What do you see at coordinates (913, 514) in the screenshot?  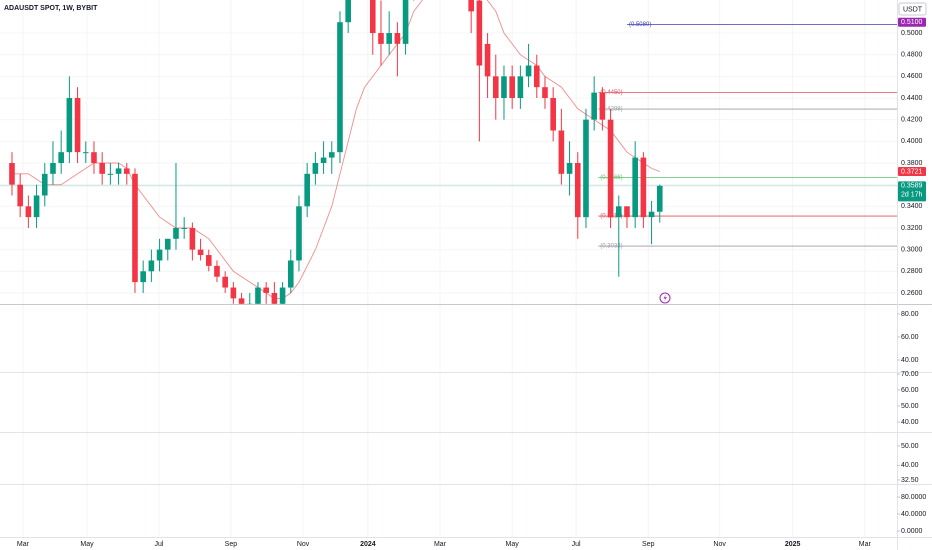 I see `pane-tick-label: 40.0000` at bounding box center [913, 514].